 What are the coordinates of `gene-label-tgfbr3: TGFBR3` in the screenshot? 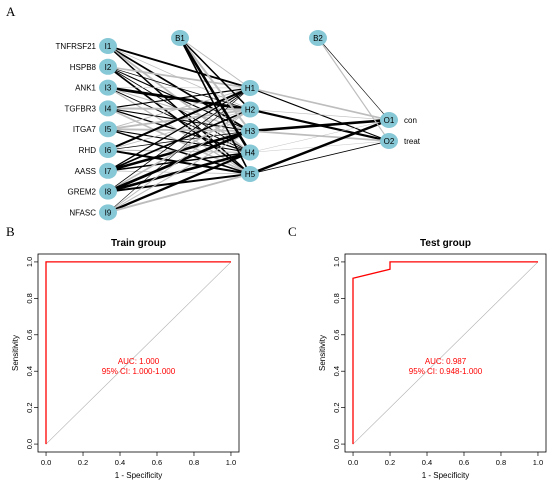 It's located at (80, 108).